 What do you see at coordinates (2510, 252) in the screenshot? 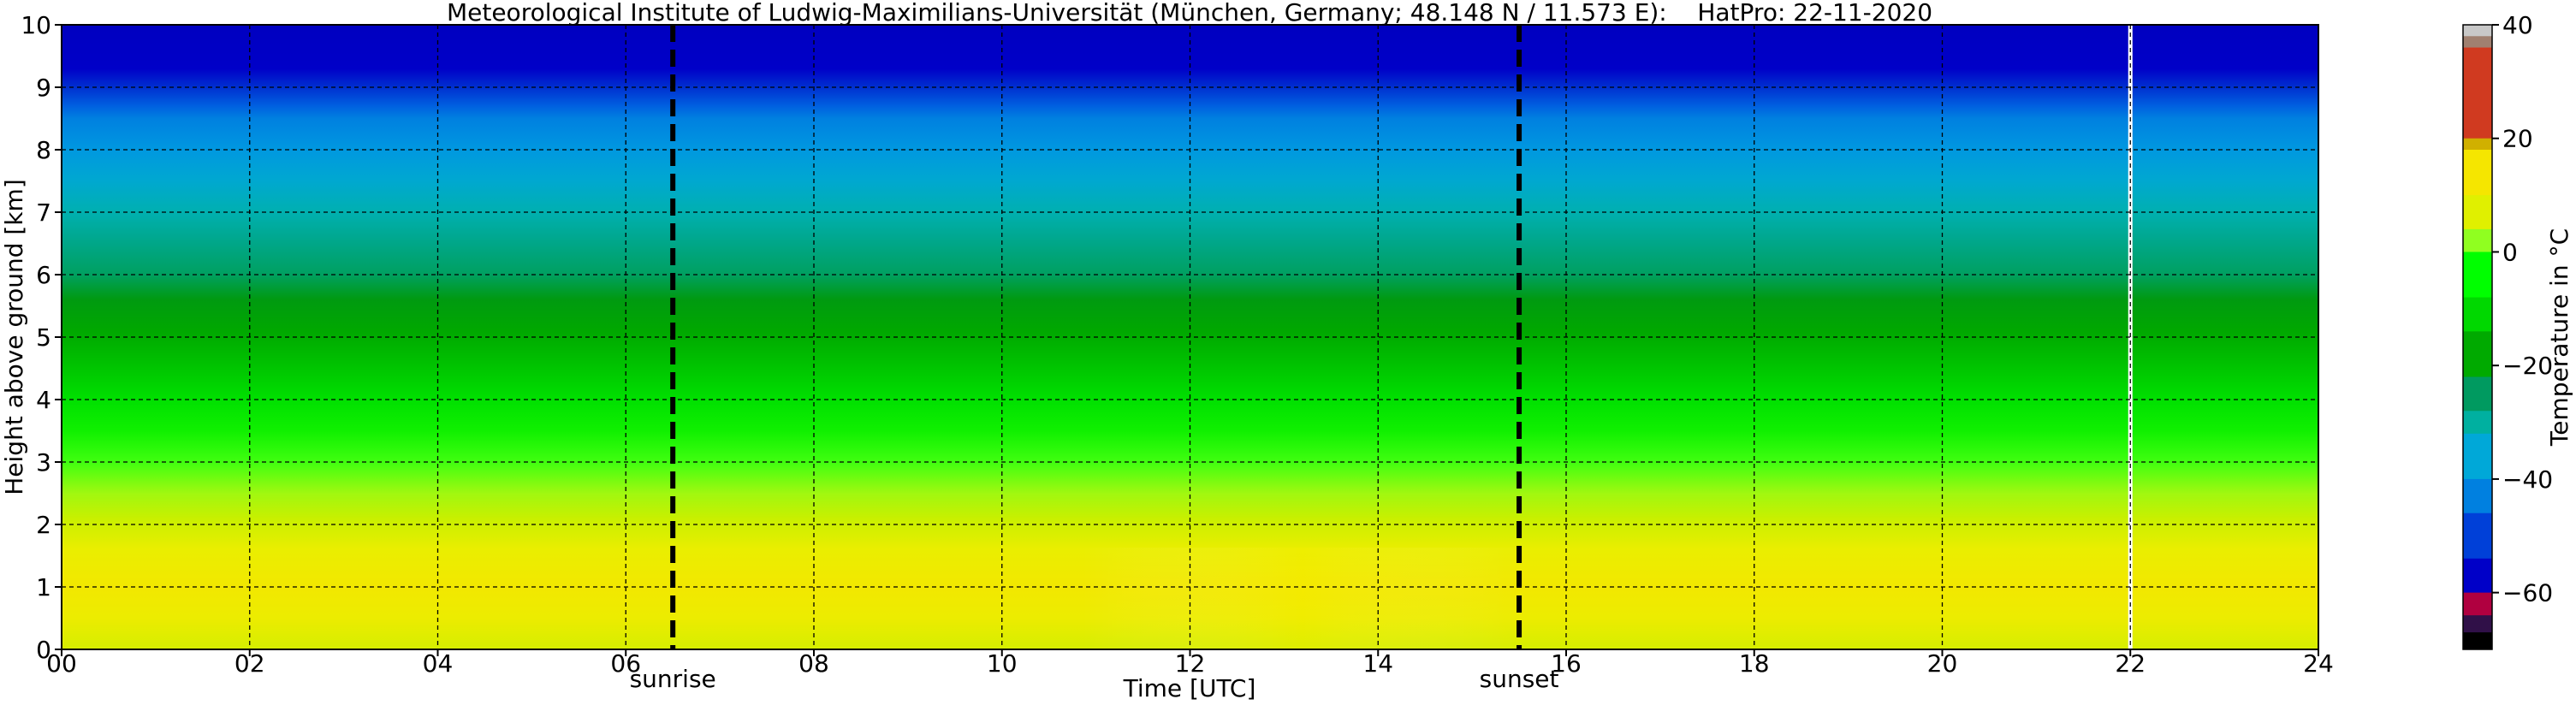
I see `colorbar-tick-label: 0` at bounding box center [2510, 252].